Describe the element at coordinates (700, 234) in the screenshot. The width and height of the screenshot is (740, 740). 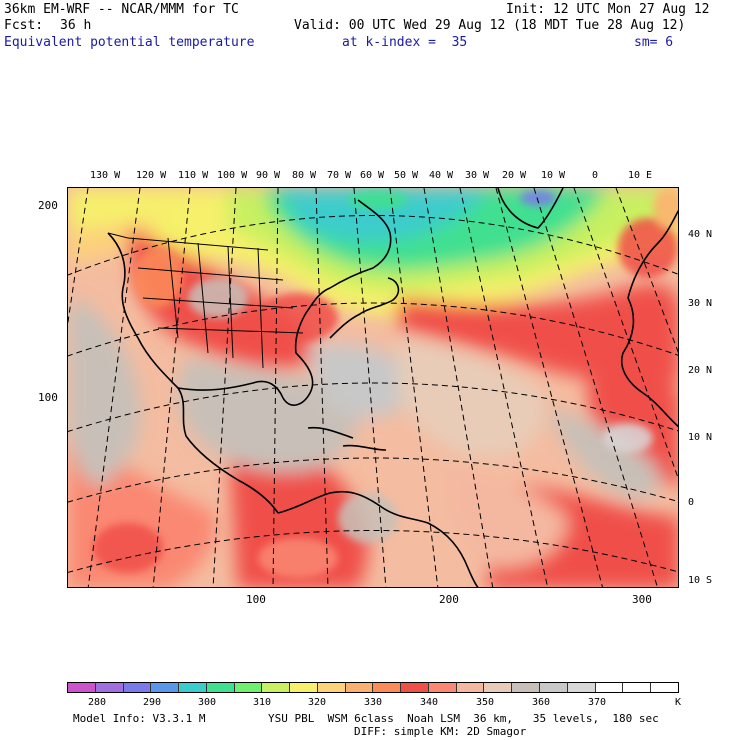
I see `lat-label: 40 N` at that location.